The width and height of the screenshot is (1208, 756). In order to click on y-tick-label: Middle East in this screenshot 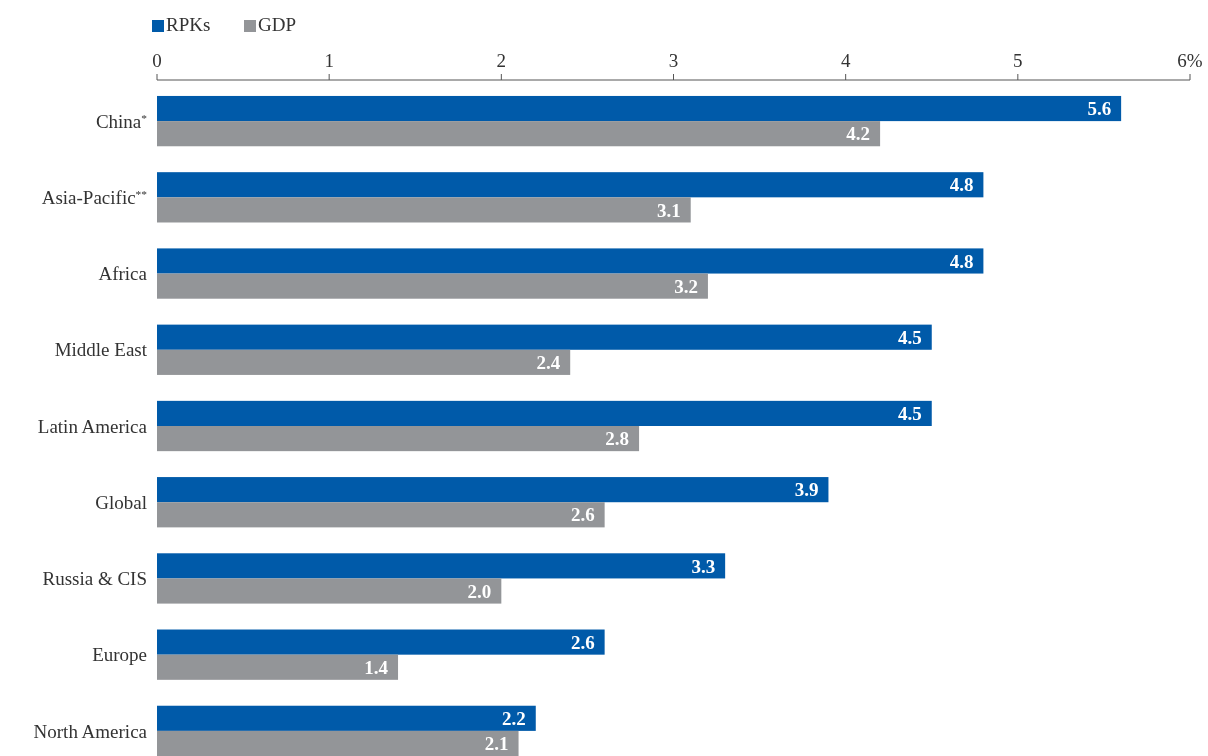, I will do `click(101, 350)`.